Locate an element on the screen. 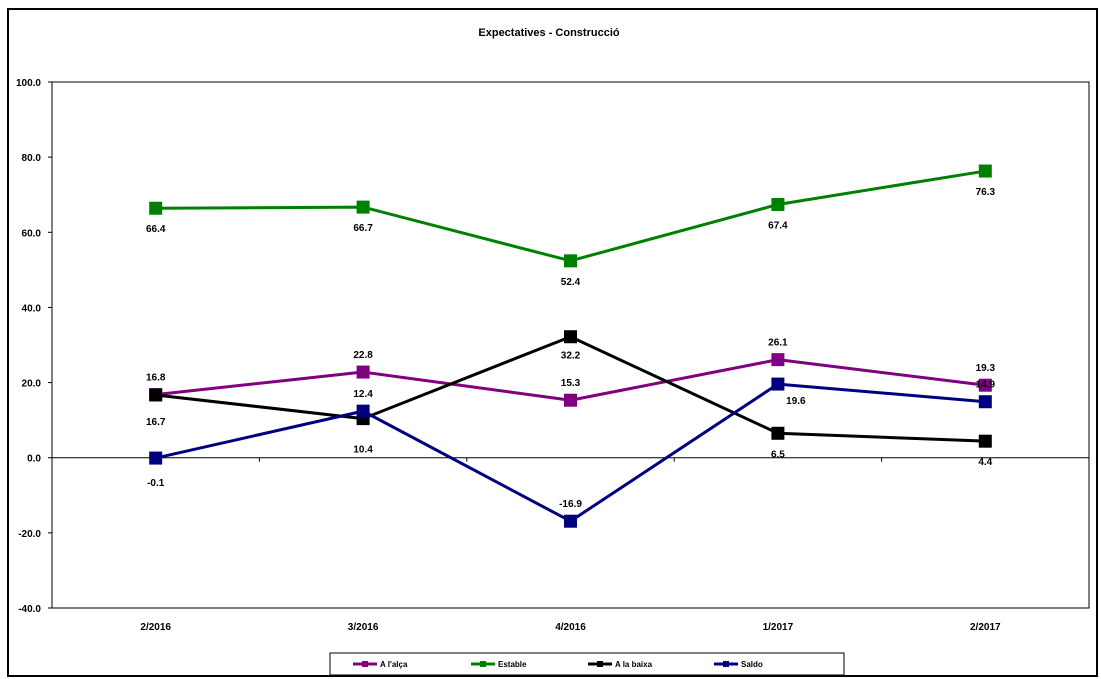 Image resolution: width=1101 pixels, height=679 pixels. data-label: 6.5 is located at coordinates (778, 454).